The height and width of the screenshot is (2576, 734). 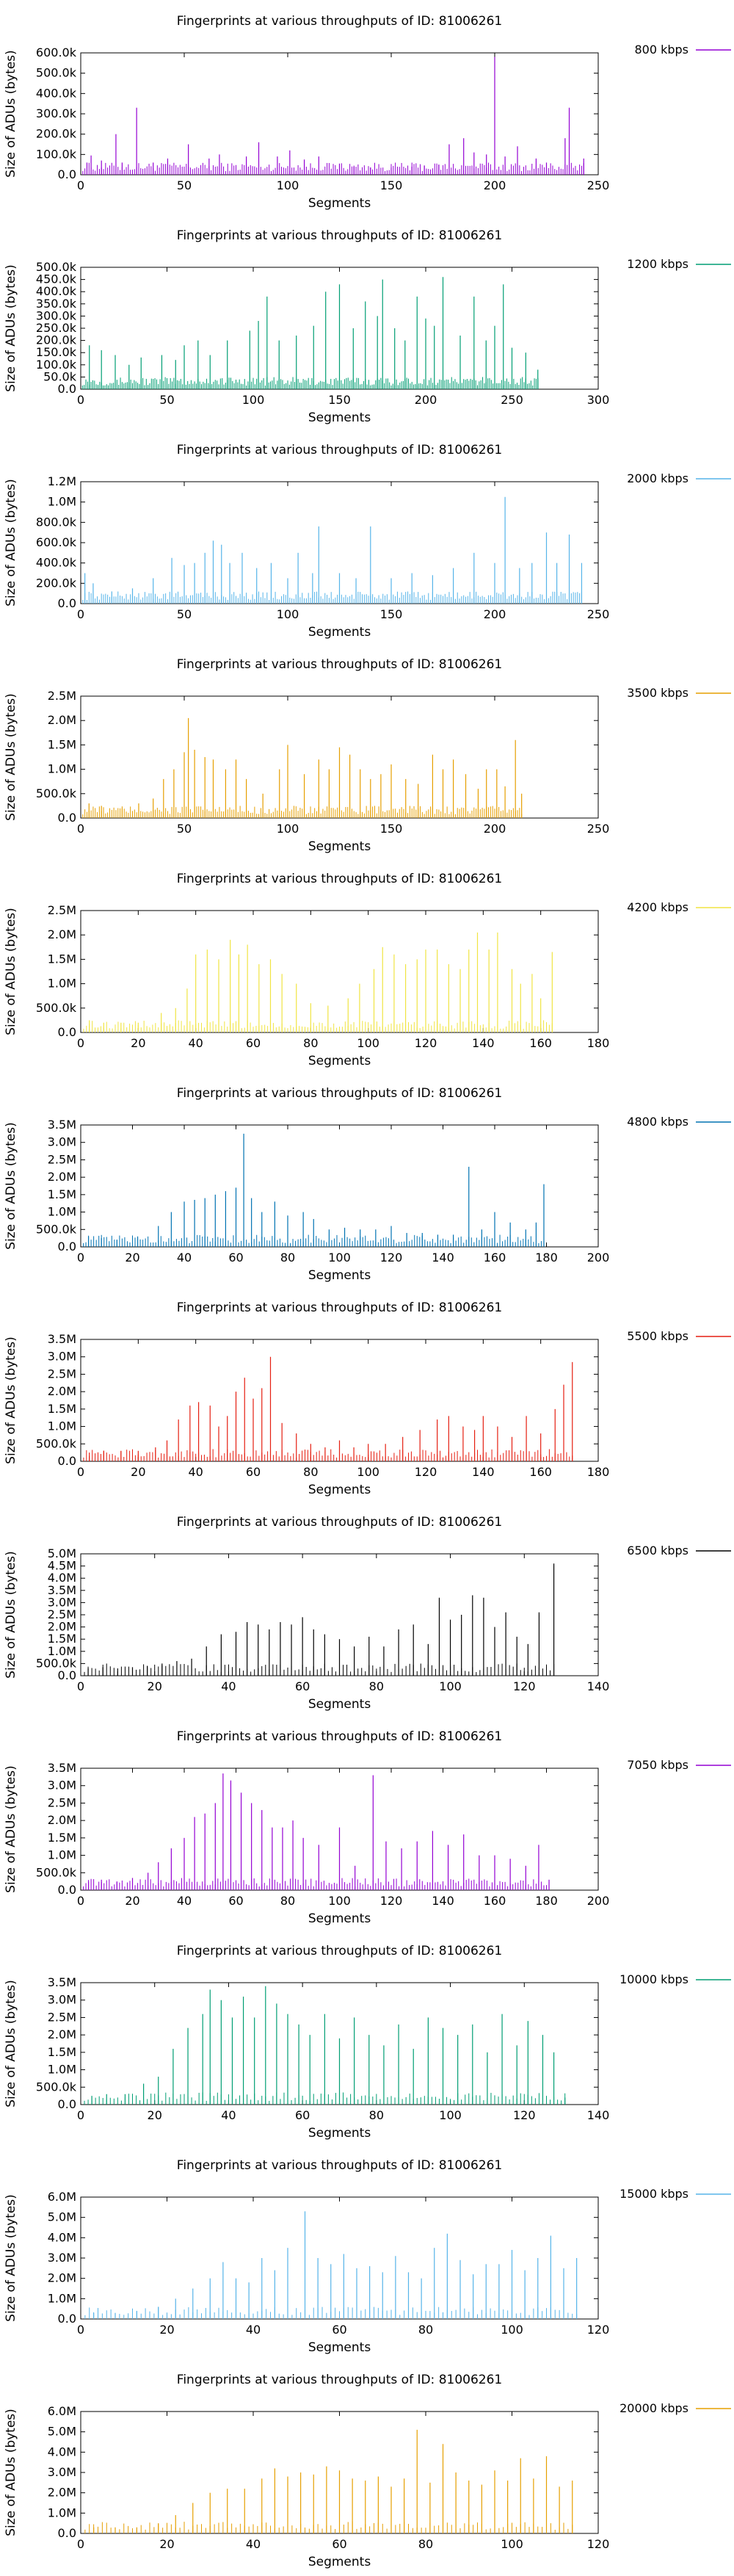 I want to click on y-tick-label: 350.0k, so click(x=56, y=304).